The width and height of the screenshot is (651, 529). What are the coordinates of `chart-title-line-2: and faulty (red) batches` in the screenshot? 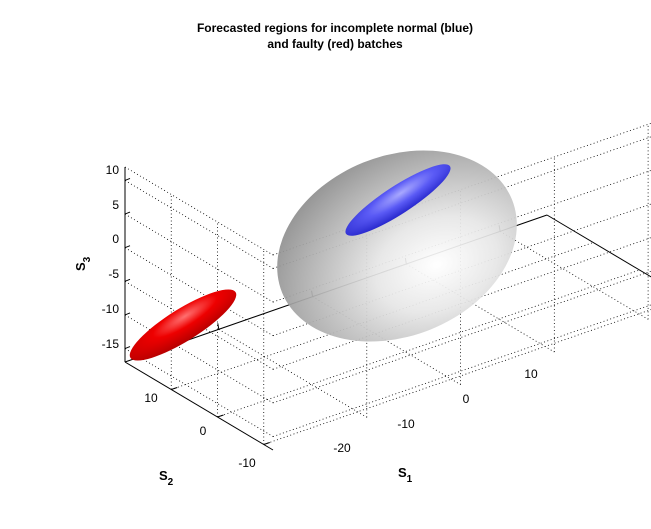 It's located at (335, 44).